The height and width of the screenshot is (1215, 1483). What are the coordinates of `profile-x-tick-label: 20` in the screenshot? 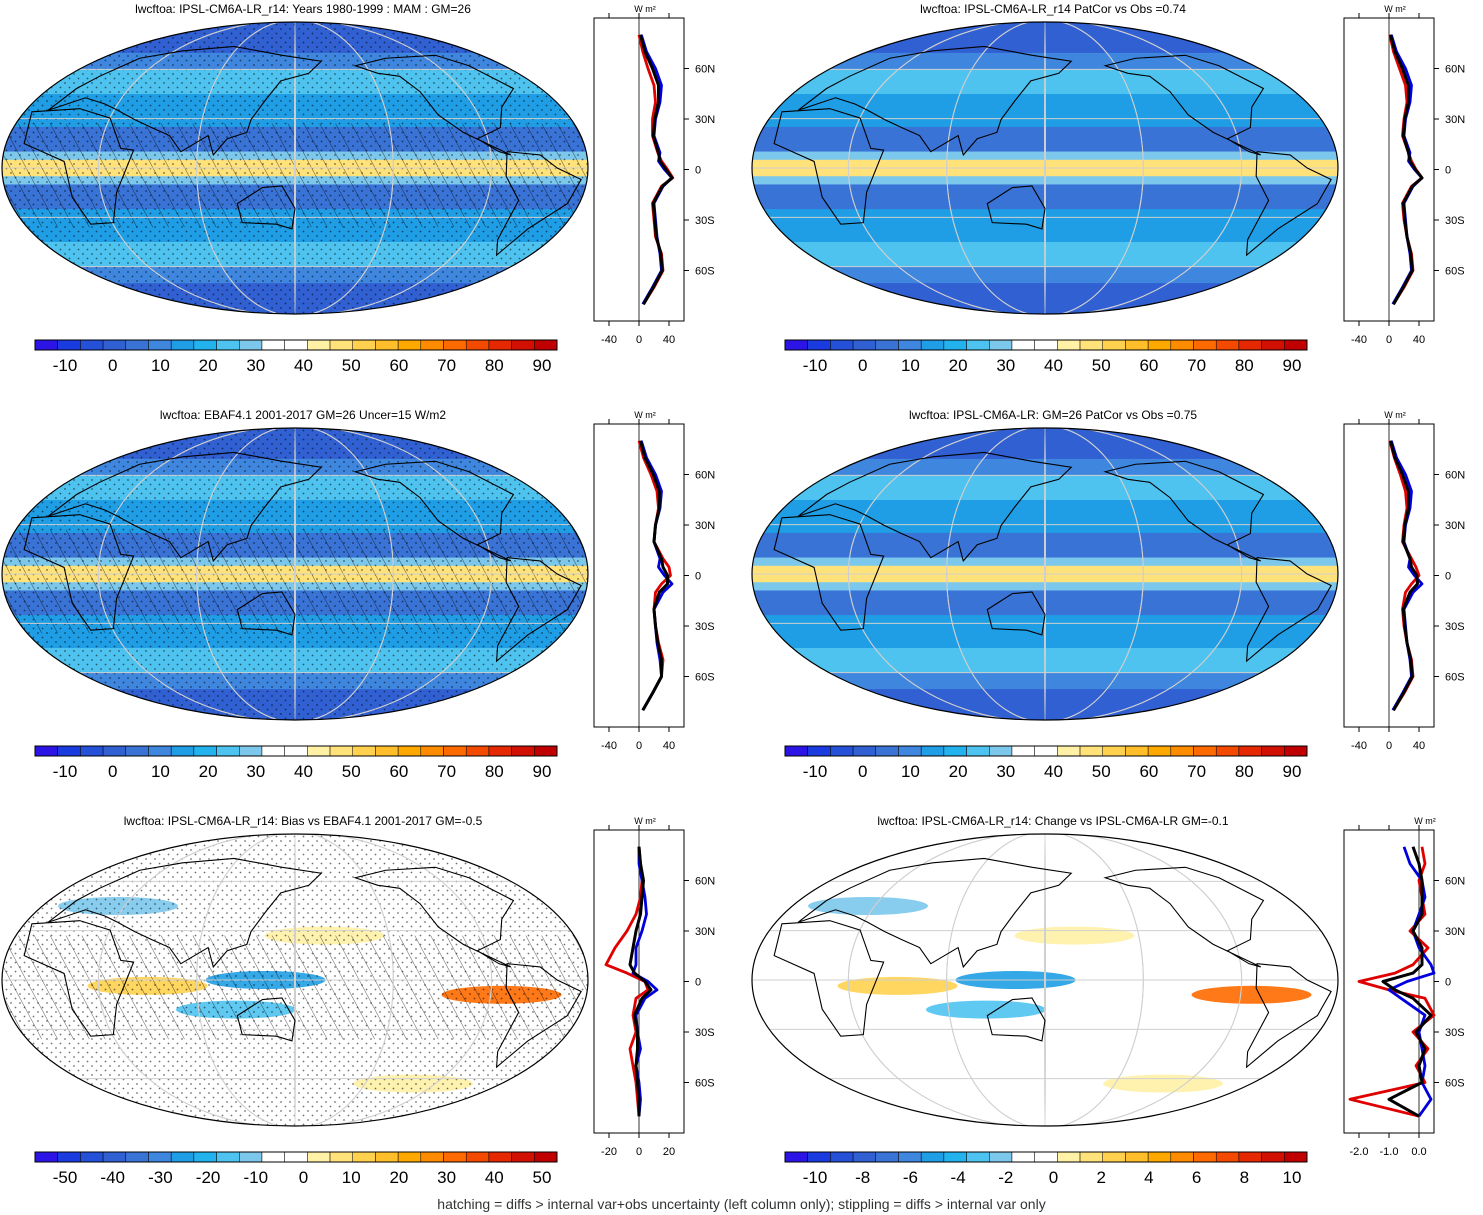 It's located at (669, 1152).